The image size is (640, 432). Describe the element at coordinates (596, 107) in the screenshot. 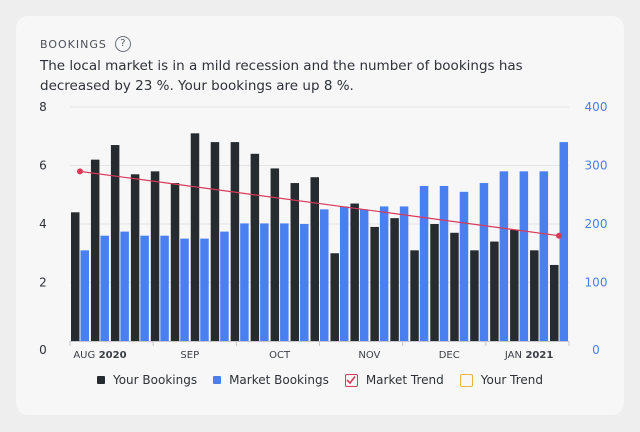

I see `right-axis-tick-label: 400` at that location.